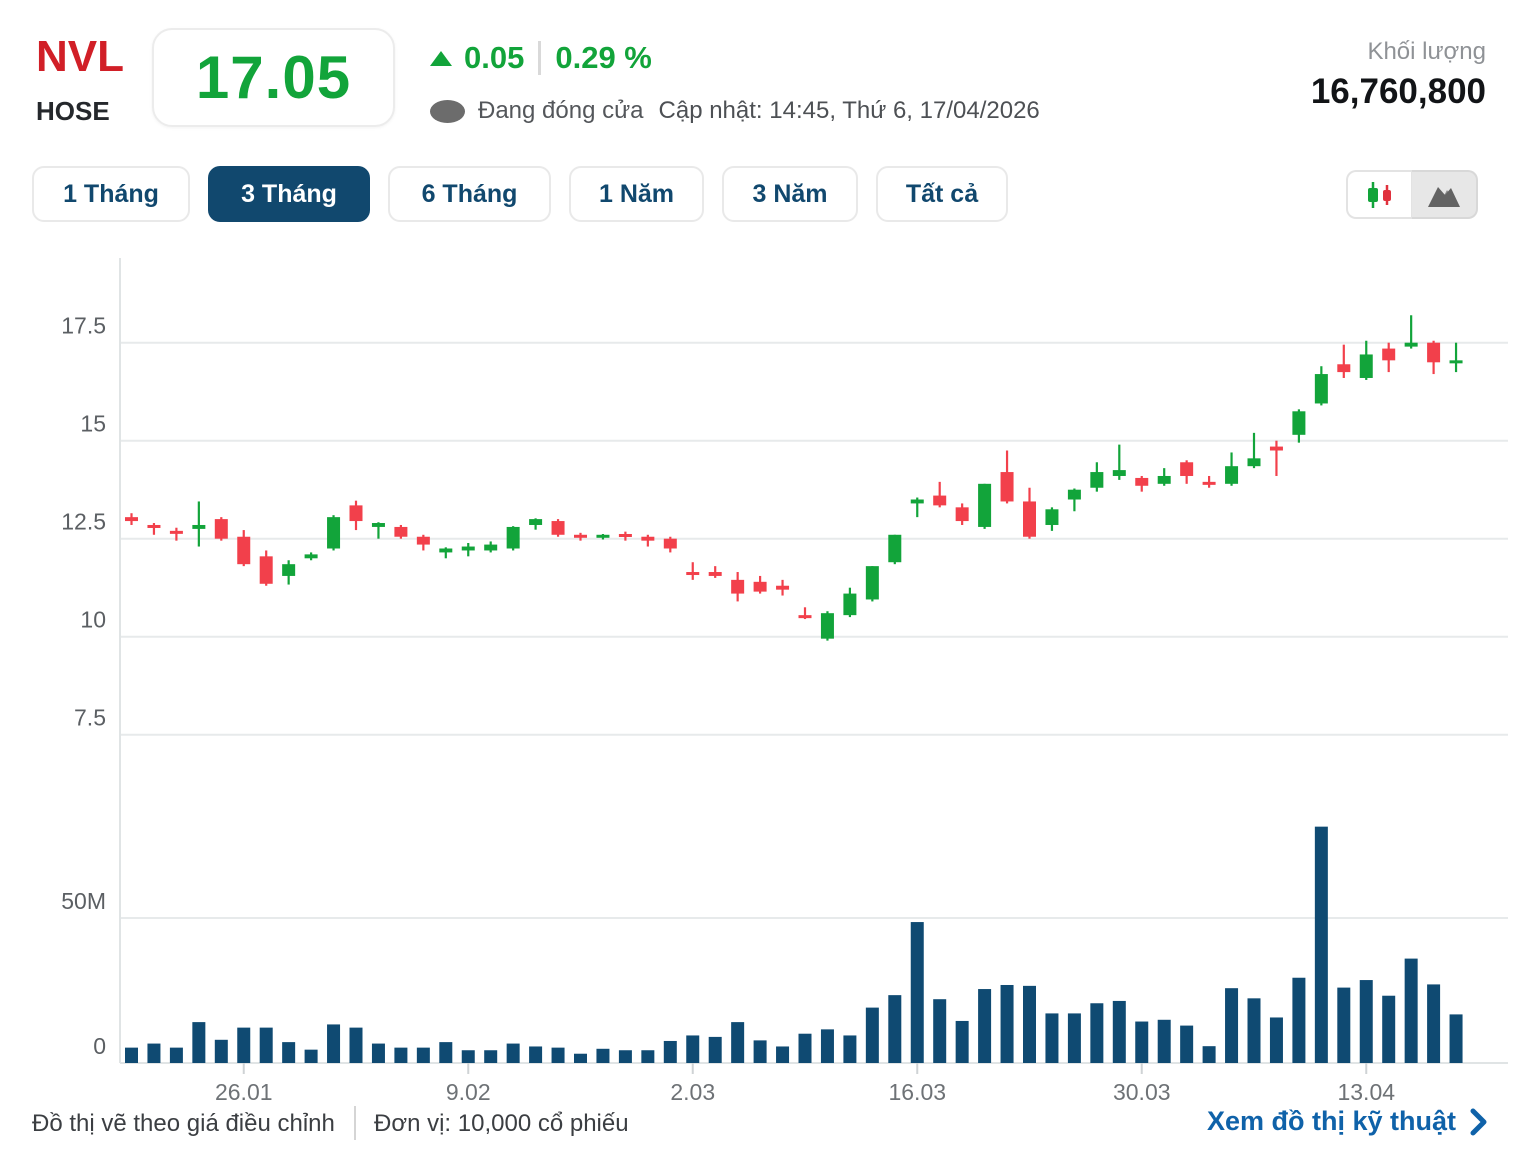 This screenshot has height=1158, width=1524. I want to click on current-price: 17.05, so click(273, 77).